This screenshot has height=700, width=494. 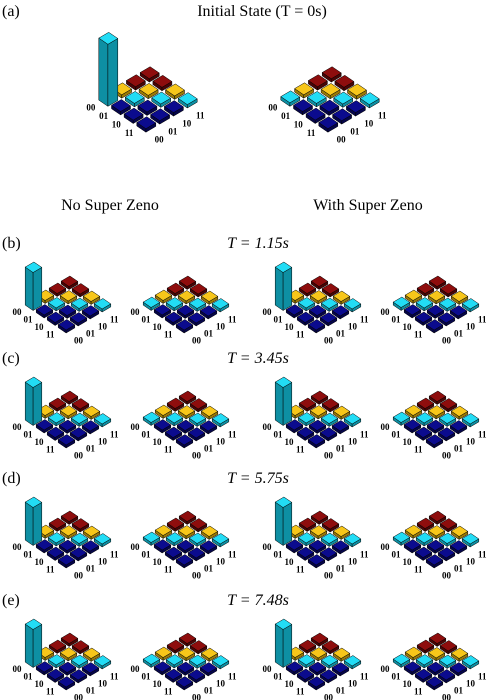 I want to click on panel-label: (d), so click(x=11, y=478).